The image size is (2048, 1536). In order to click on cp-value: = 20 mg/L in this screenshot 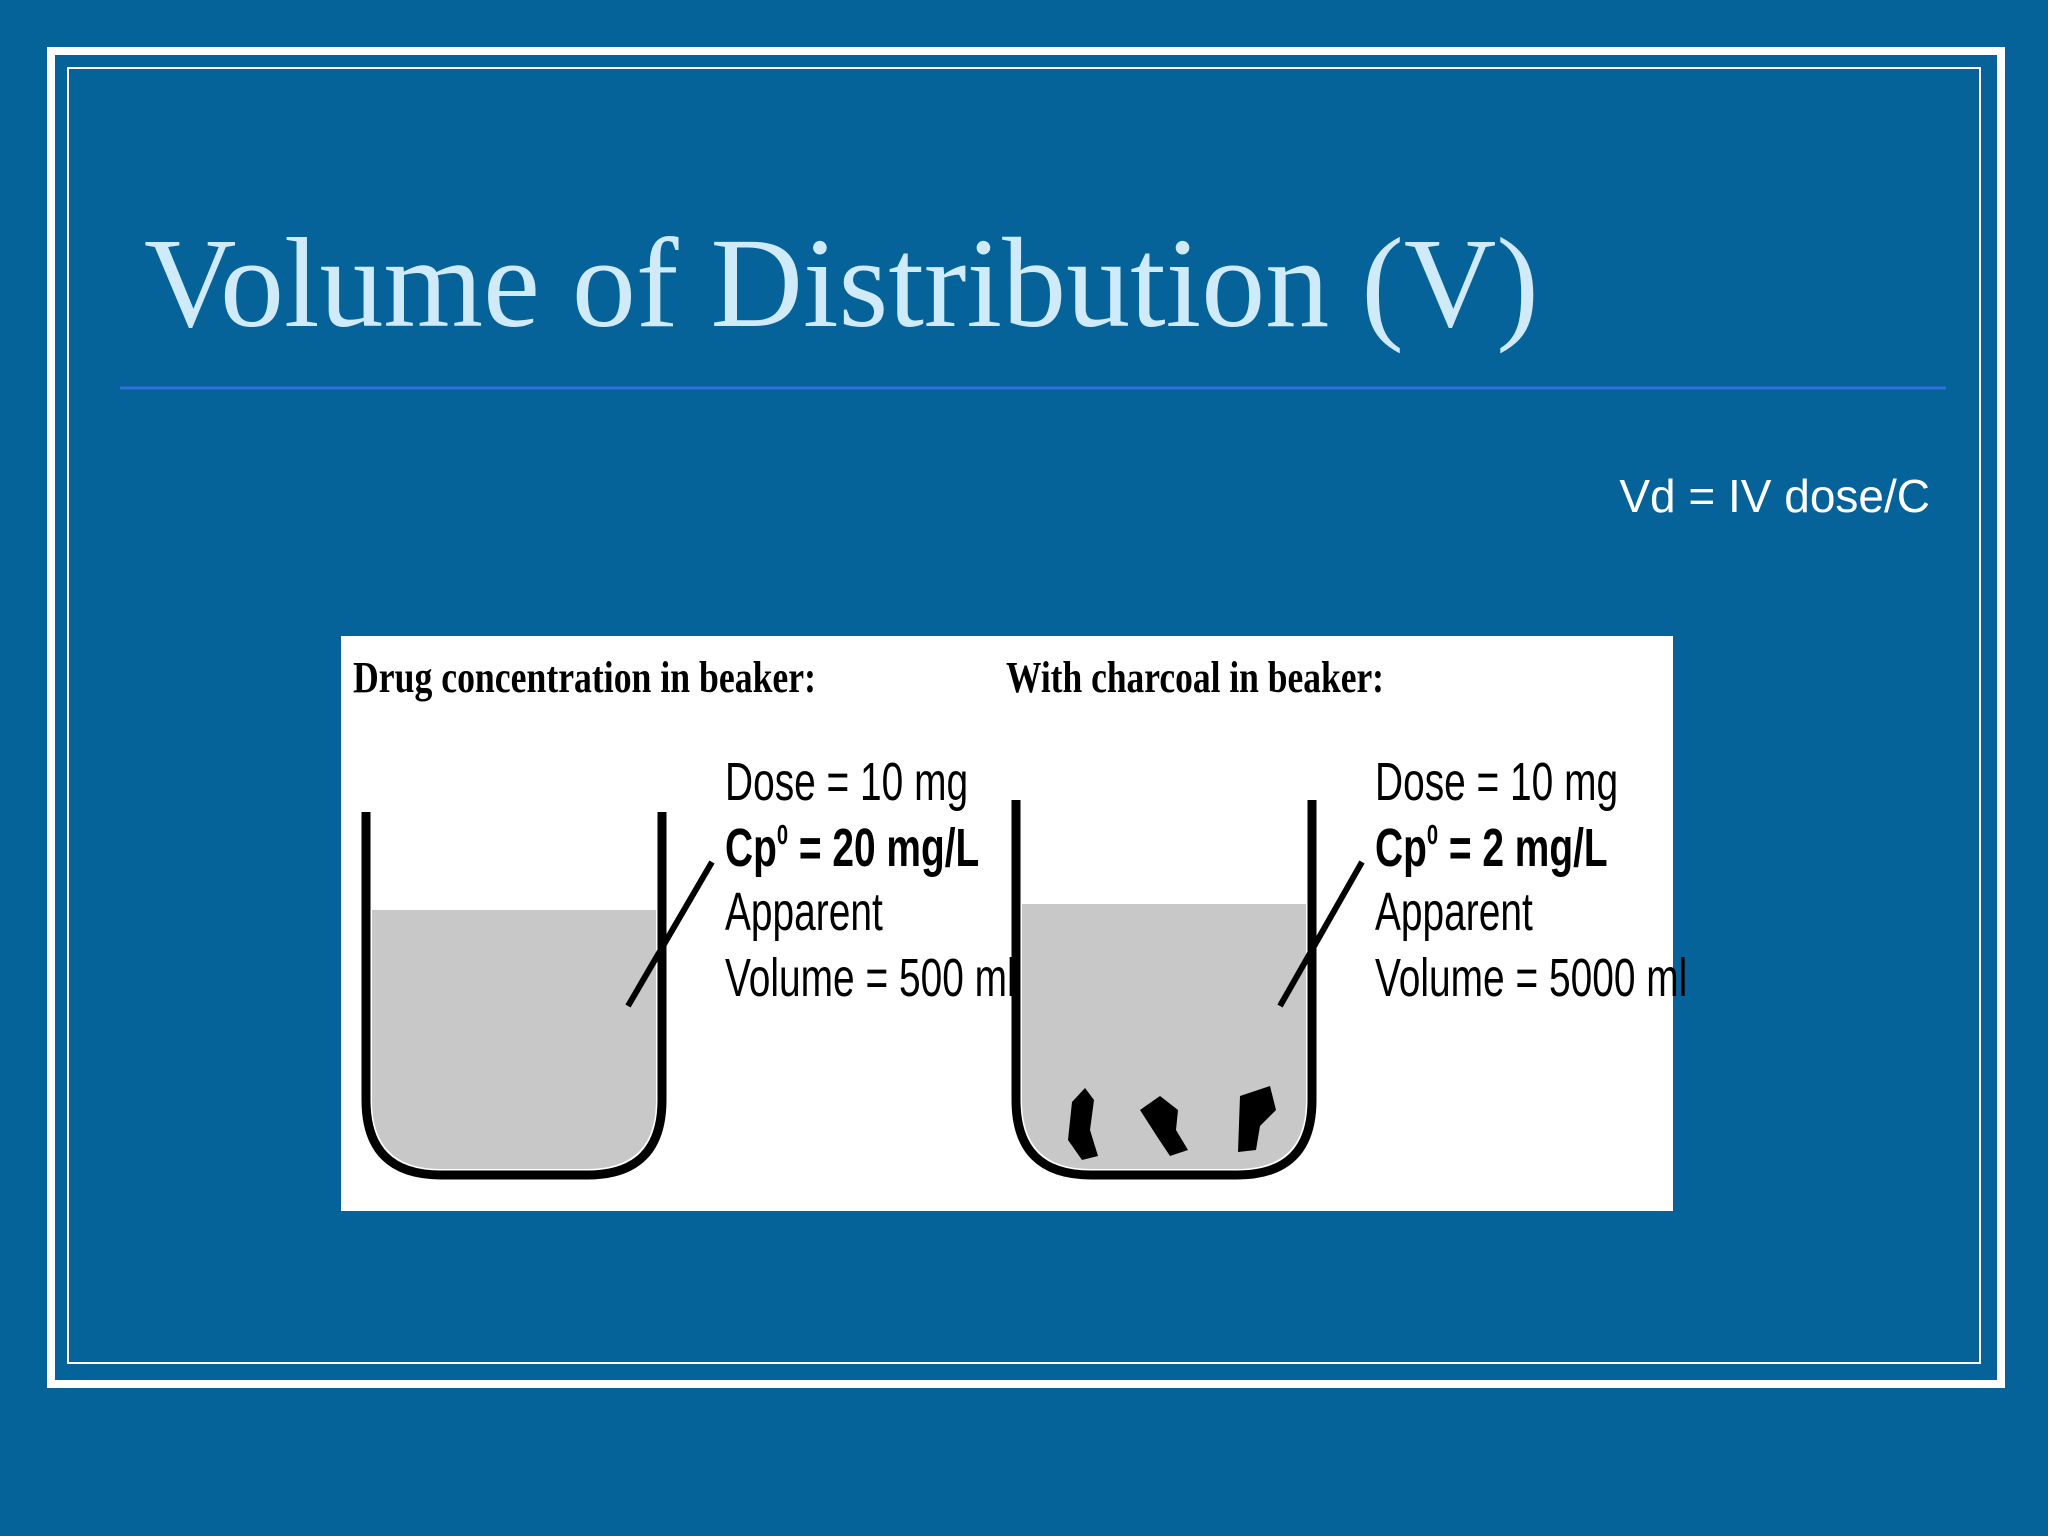, I will do `click(883, 847)`.